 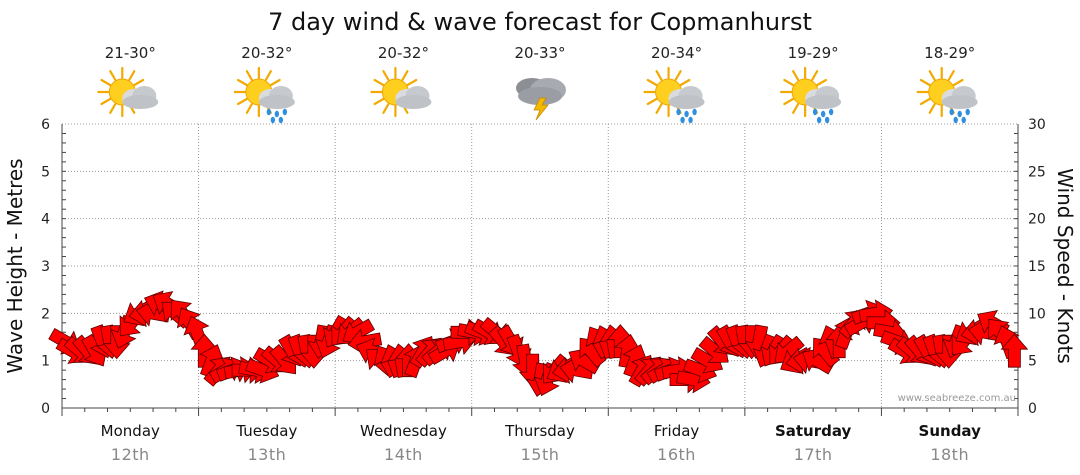 What do you see at coordinates (1032, 409) in the screenshot?
I see `y-right-tick-label: 0` at bounding box center [1032, 409].